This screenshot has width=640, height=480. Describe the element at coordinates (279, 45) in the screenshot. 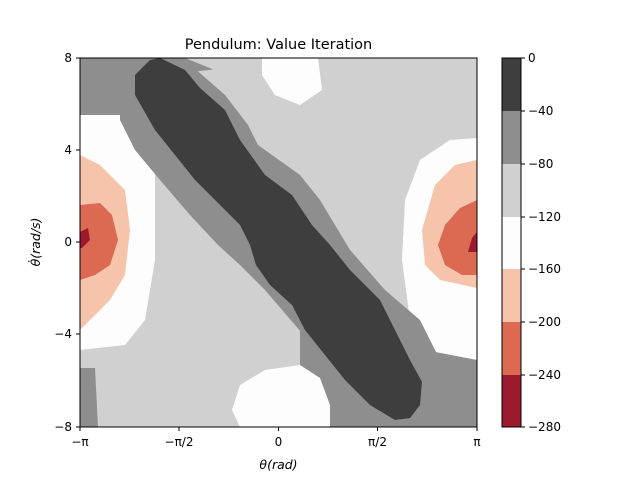

I see `chart-title: Pendulum: Value Iteration` at that location.